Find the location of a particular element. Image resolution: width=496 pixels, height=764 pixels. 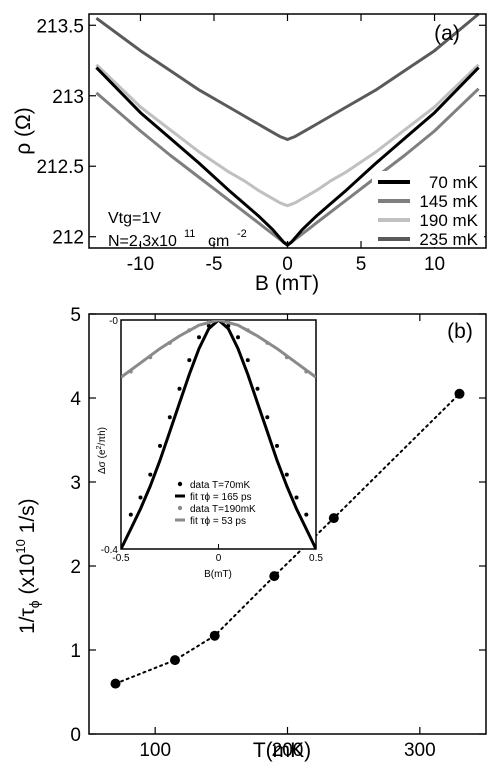

panel-b-x-tick-label: 200 is located at coordinates (288, 750).